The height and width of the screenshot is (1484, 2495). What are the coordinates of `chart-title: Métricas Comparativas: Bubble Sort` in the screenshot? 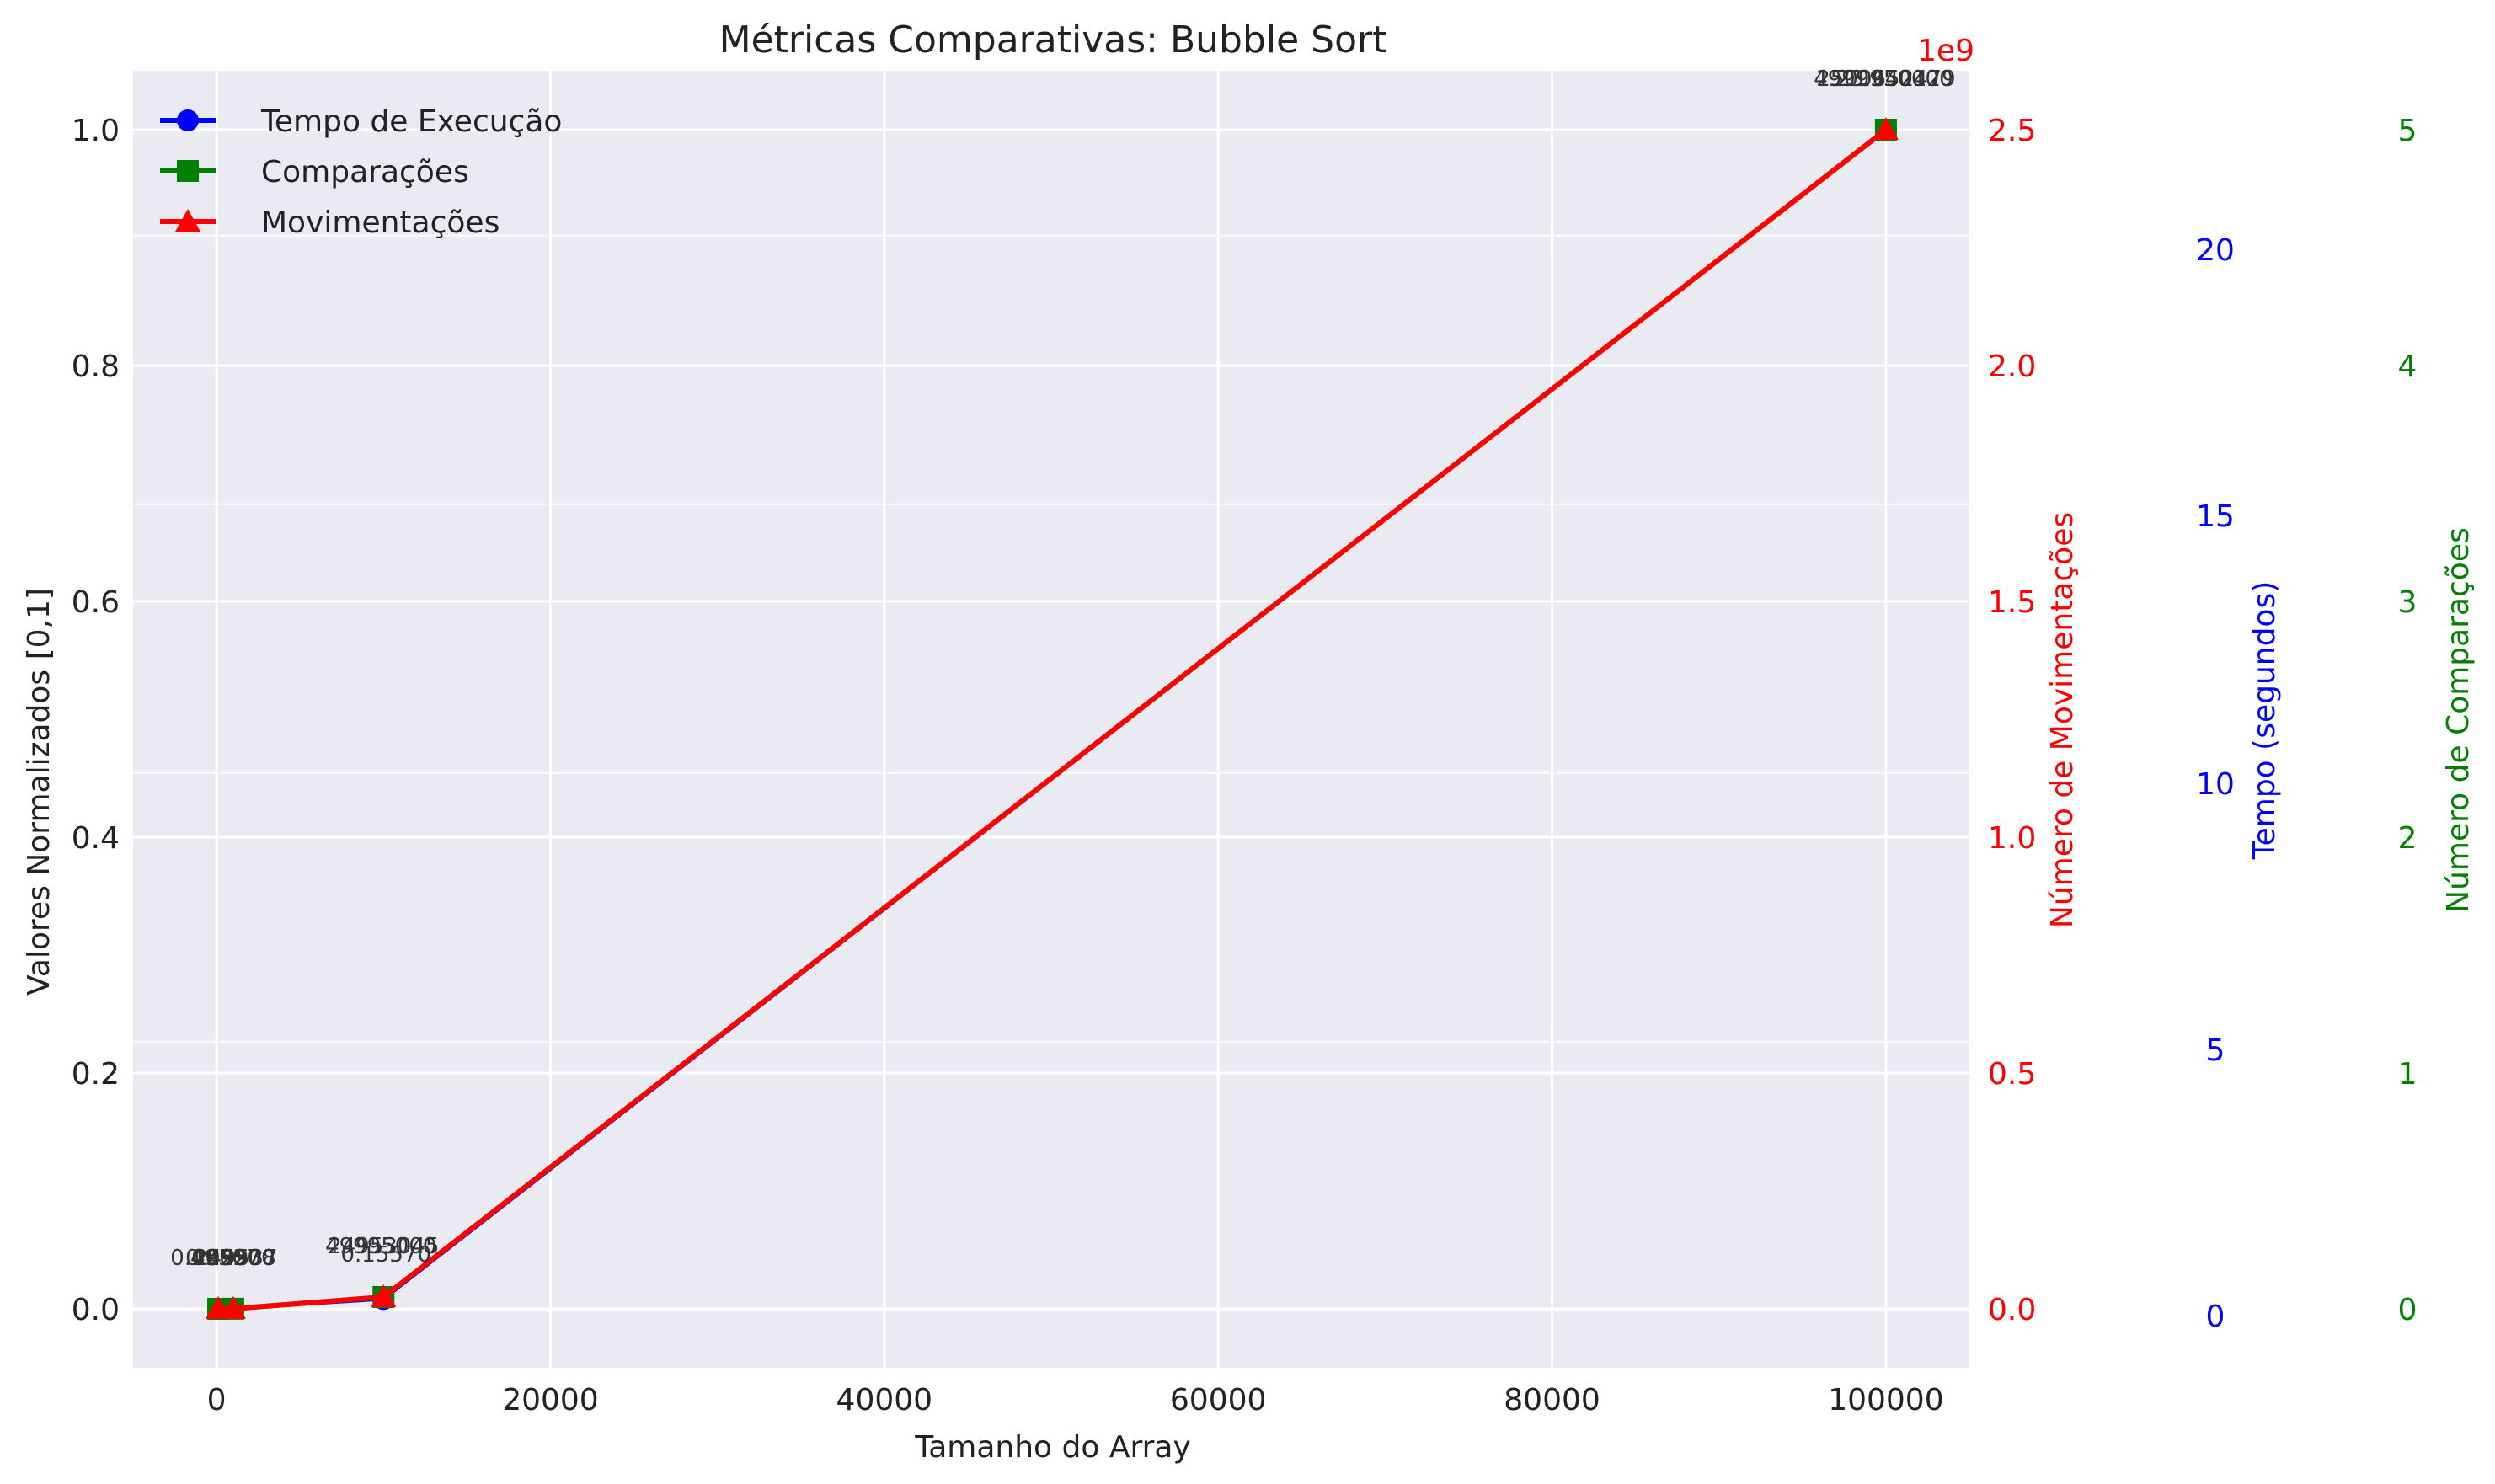 It's located at (1053, 40).